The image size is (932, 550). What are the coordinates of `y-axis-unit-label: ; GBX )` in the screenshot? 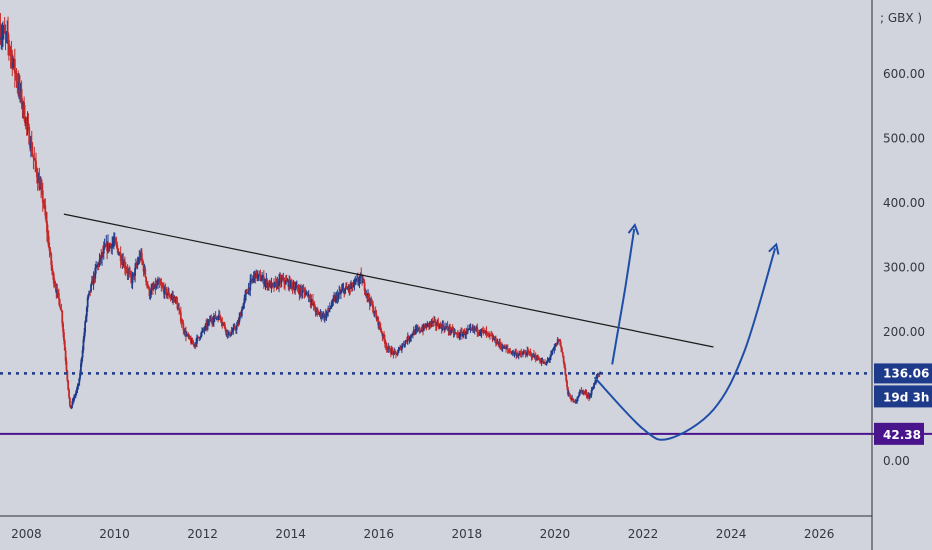 It's located at (901, 18).